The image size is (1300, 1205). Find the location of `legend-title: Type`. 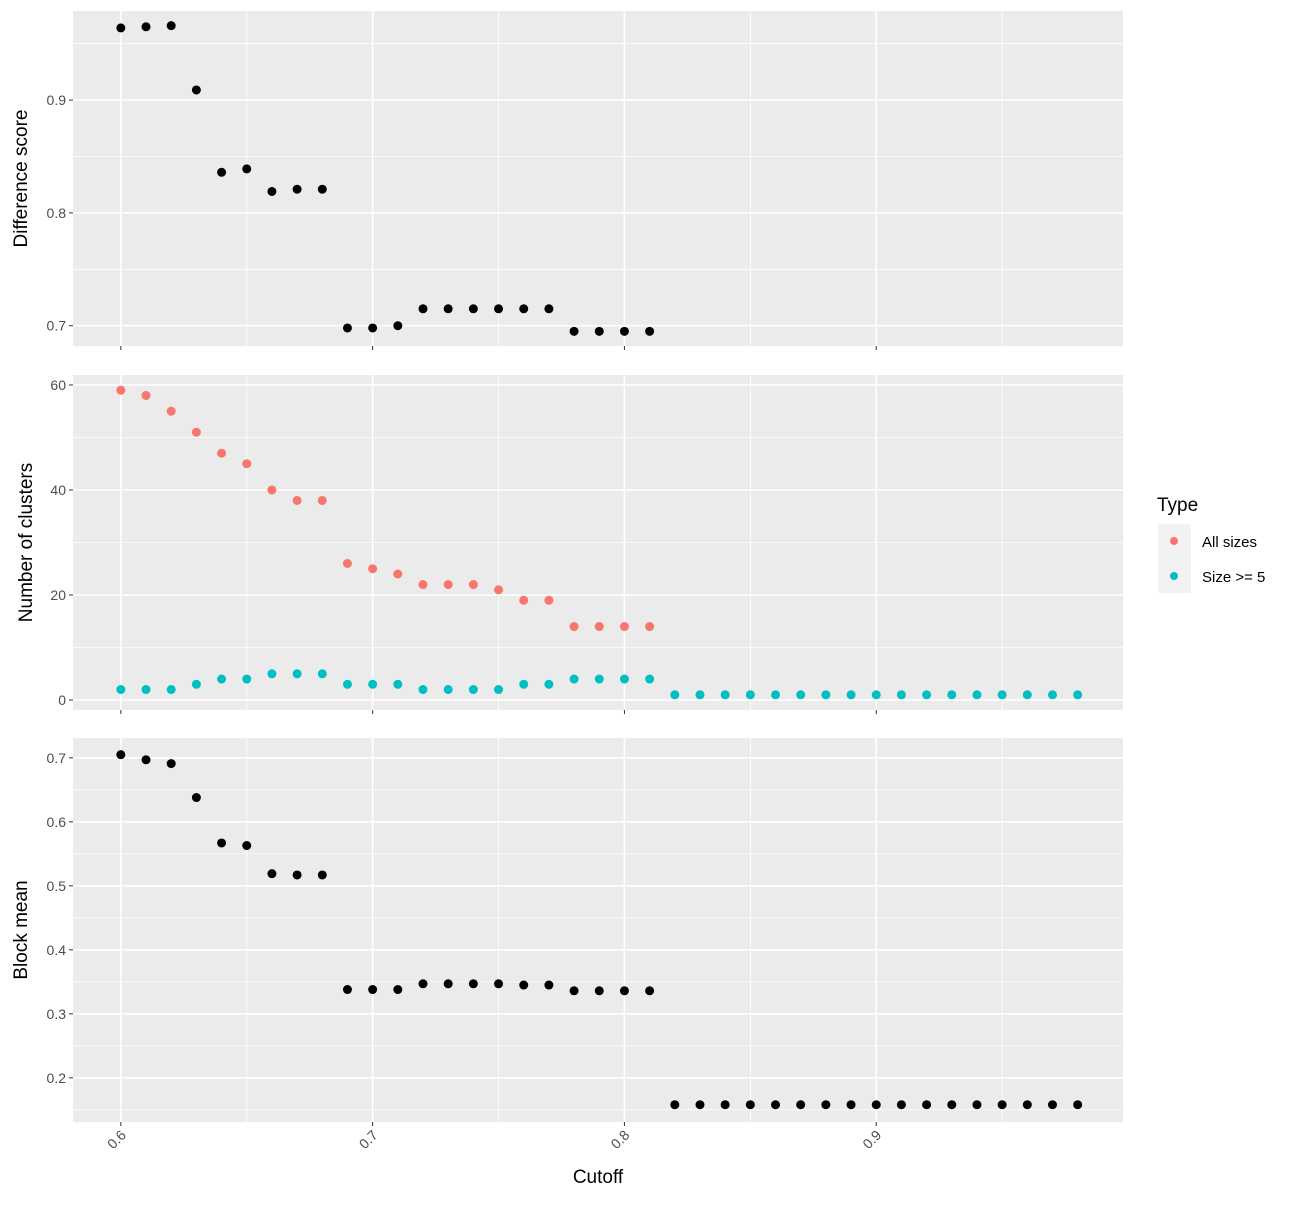

legend-title: Type is located at coordinates (1177, 505).